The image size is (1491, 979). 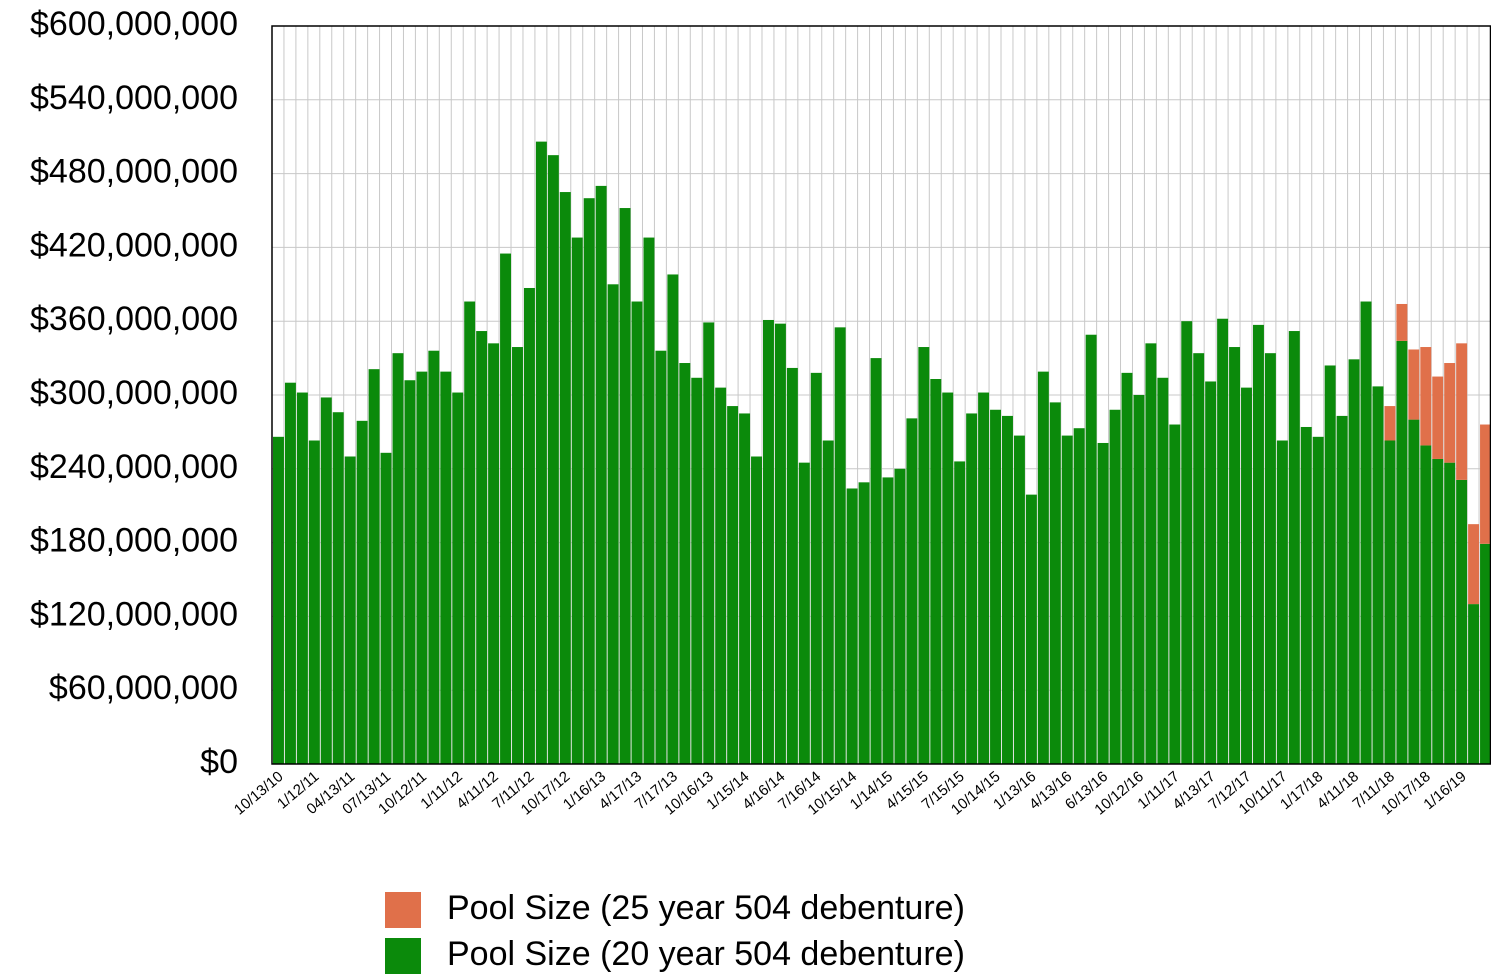 I want to click on y-tick-label: $300,000,000, so click(x=134, y=393).